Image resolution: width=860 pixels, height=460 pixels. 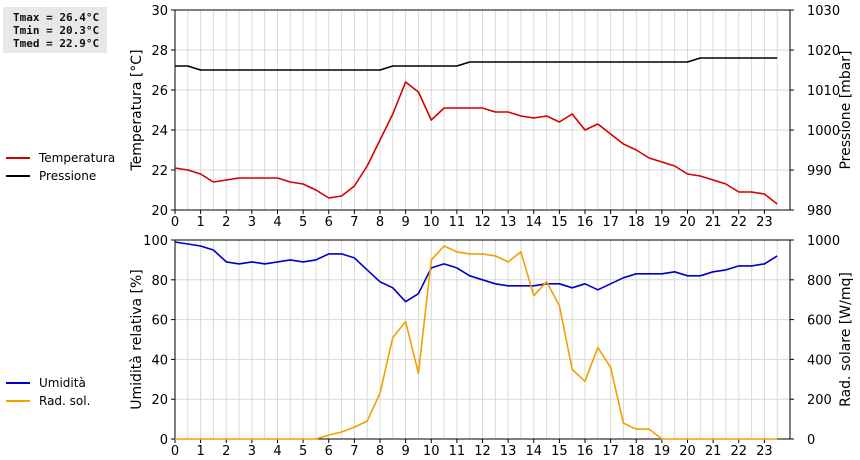 What do you see at coordinates (533, 222) in the screenshot?
I see `chart-1-x-tick-label: 14` at bounding box center [533, 222].